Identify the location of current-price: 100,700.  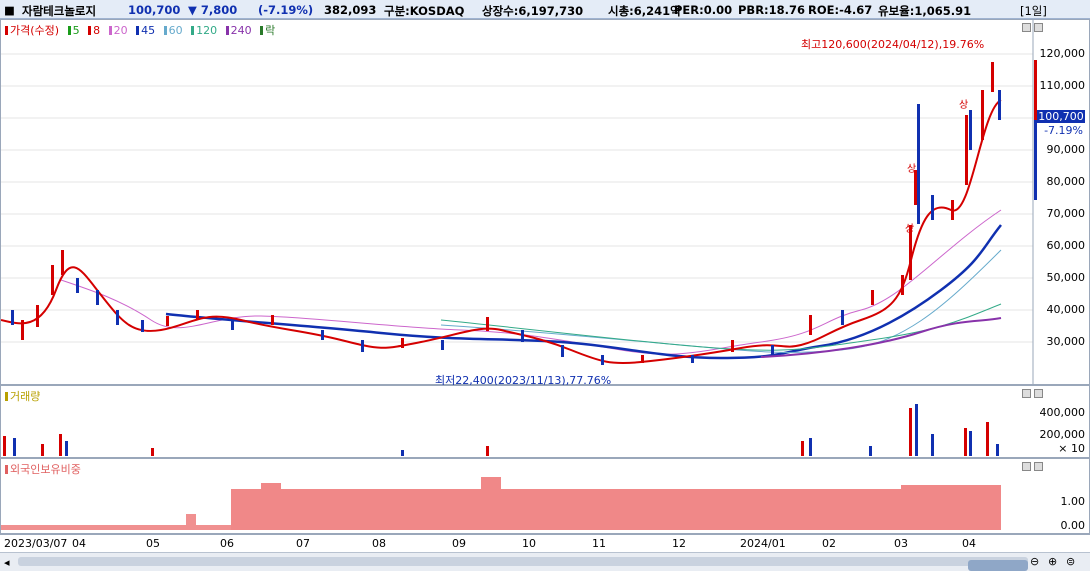
(154, 10).